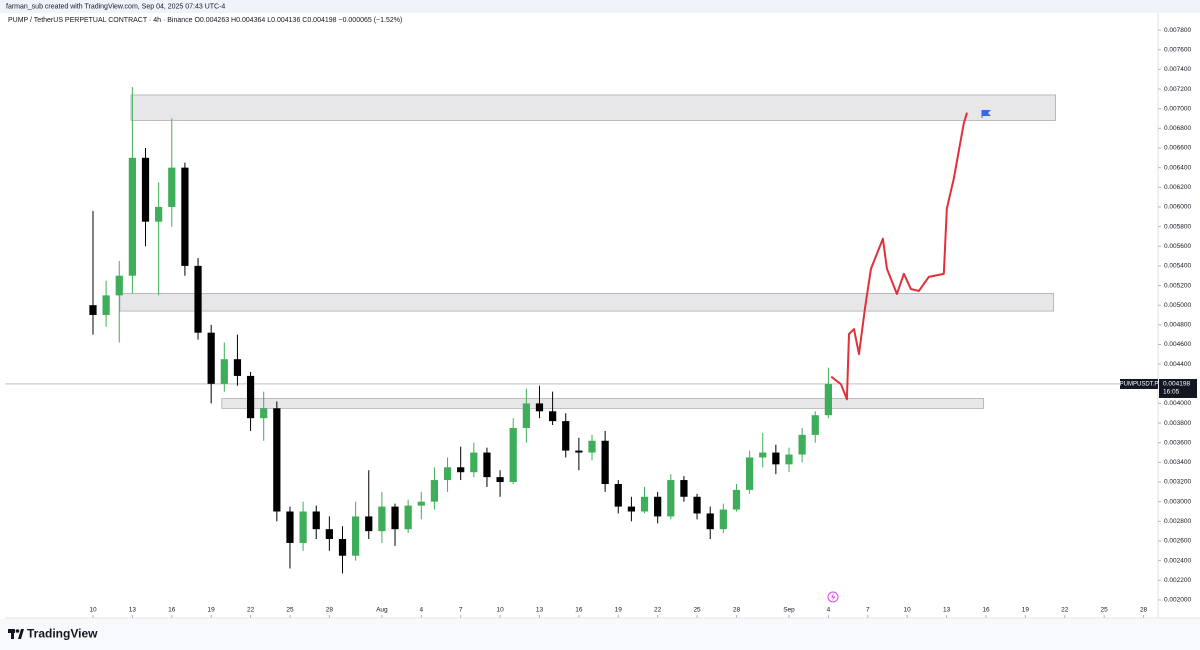  I want to click on brand-logo, so click(16, 634).